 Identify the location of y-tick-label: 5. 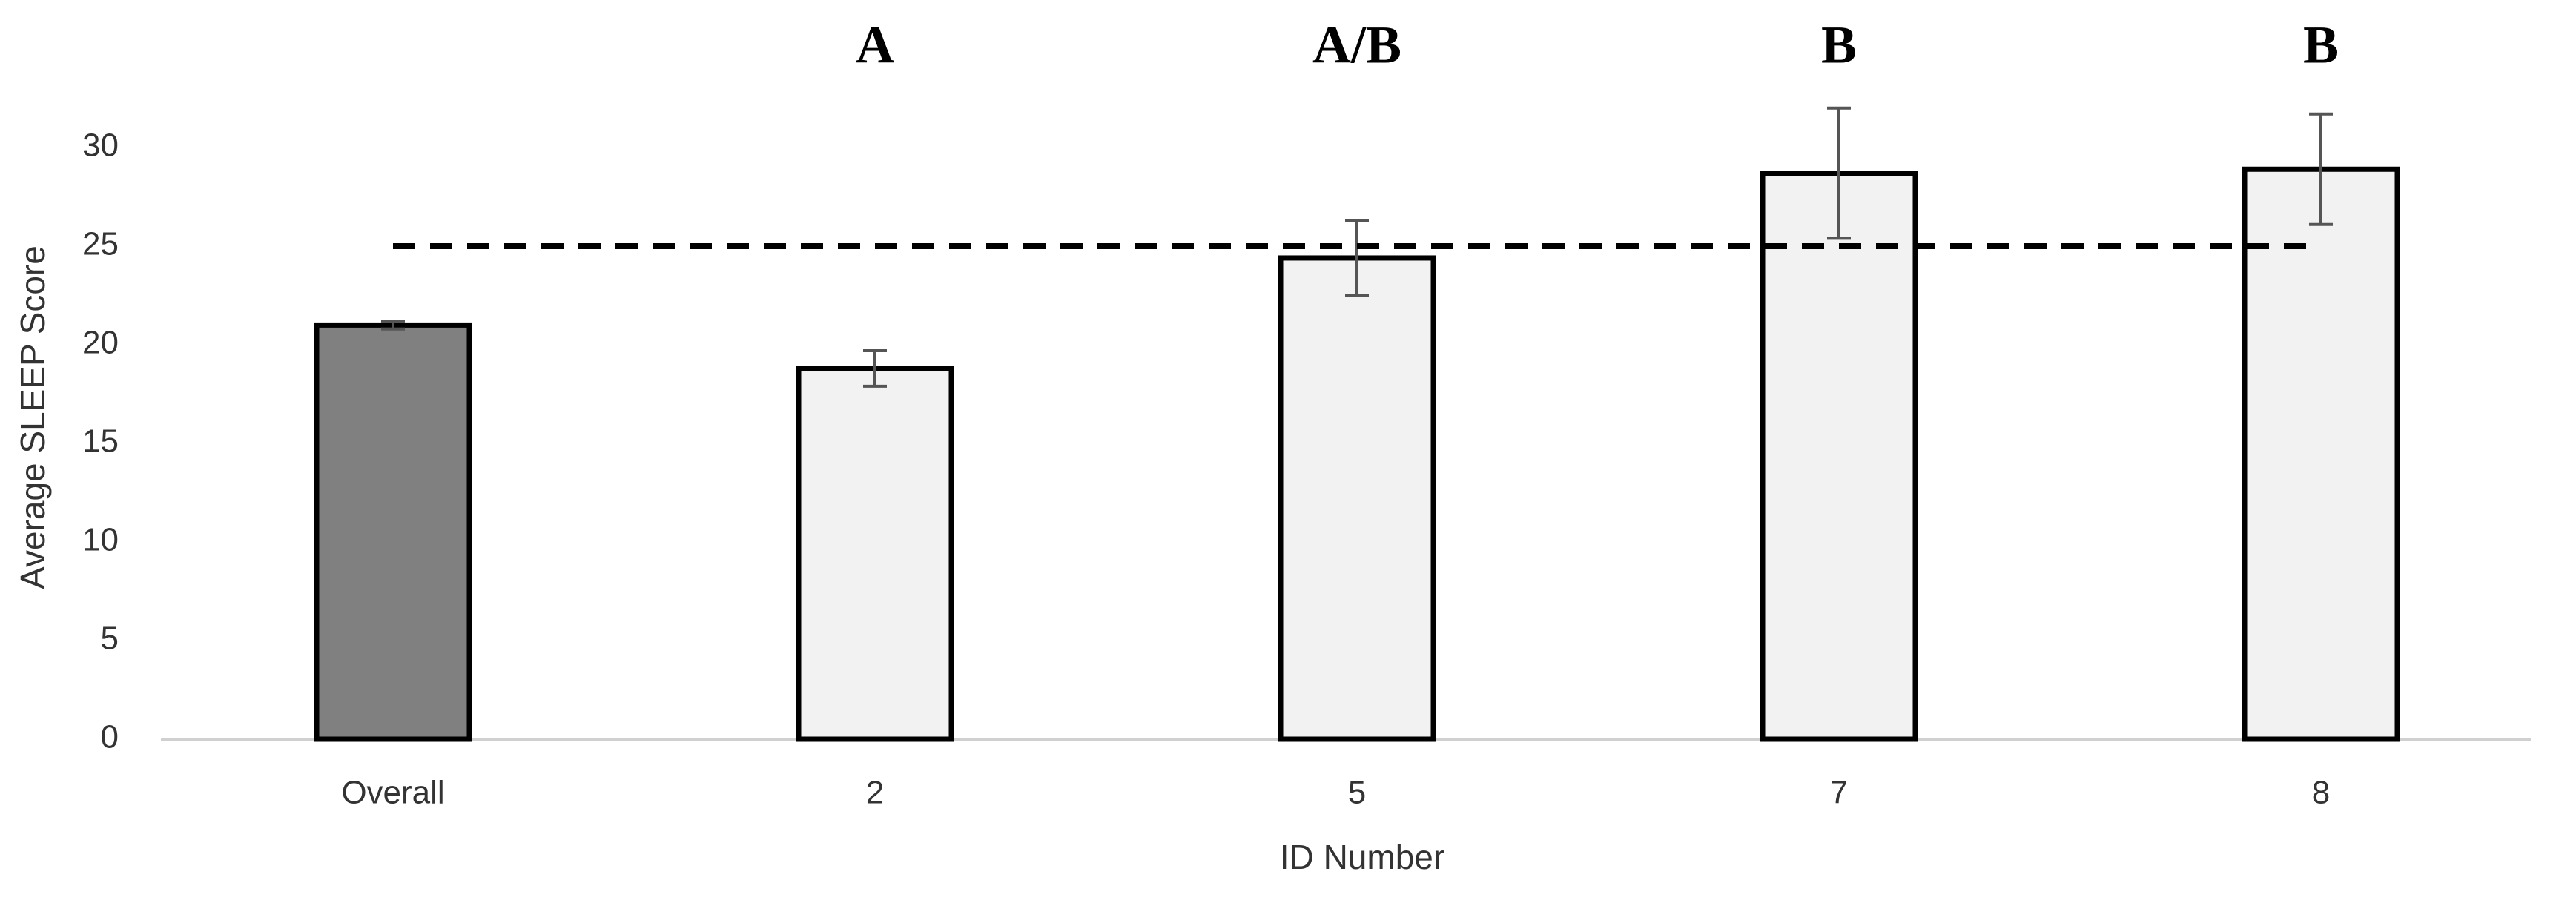
(110, 639).